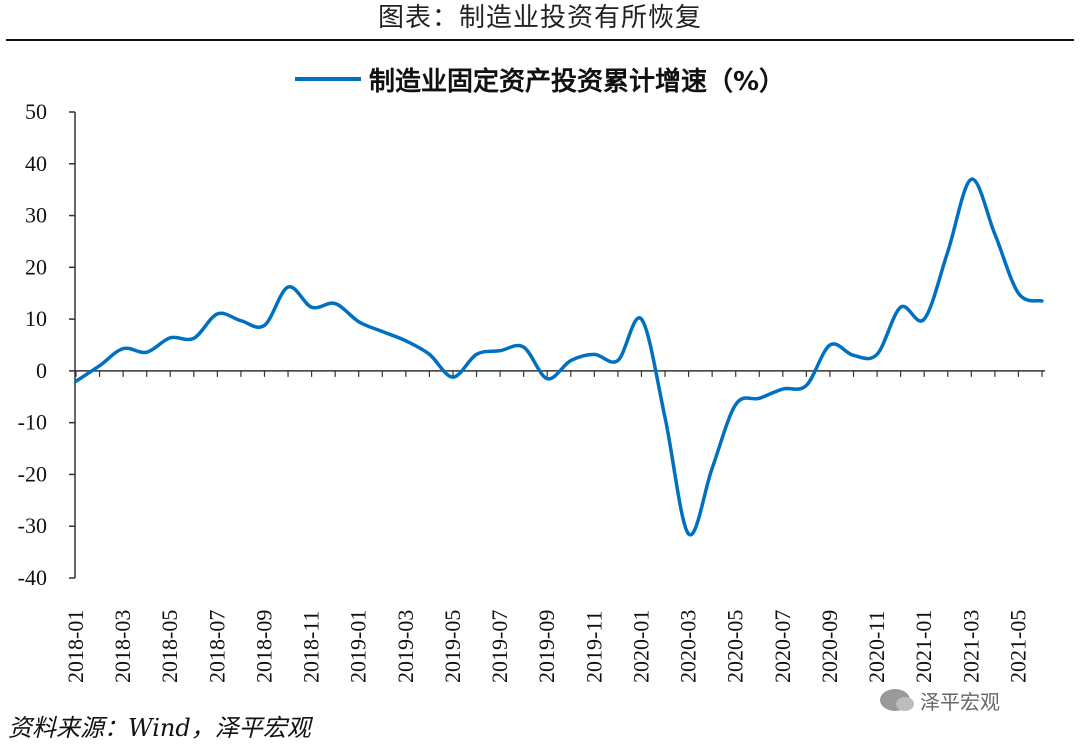 The height and width of the screenshot is (745, 1080). I want to click on caption-divider, so click(540, 40).